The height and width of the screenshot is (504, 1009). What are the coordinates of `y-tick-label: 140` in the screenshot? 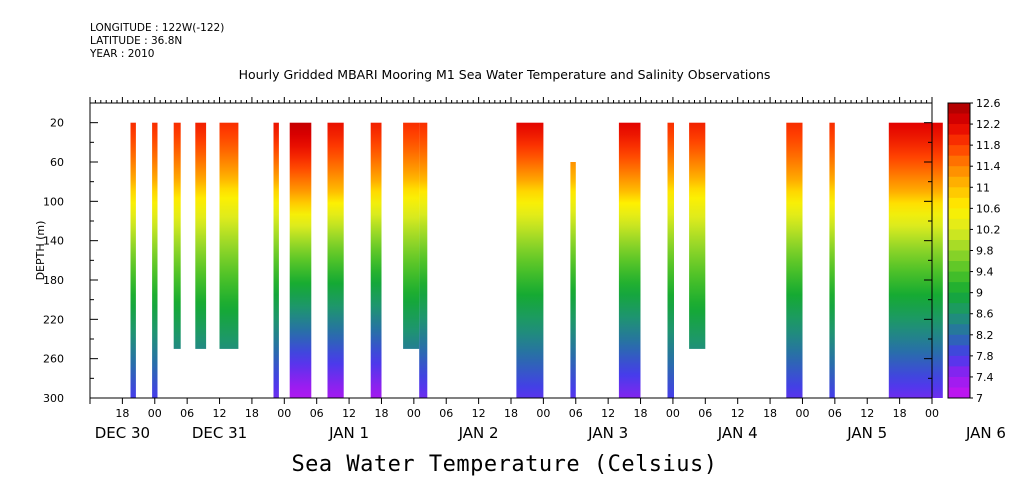 It's located at (53, 241).